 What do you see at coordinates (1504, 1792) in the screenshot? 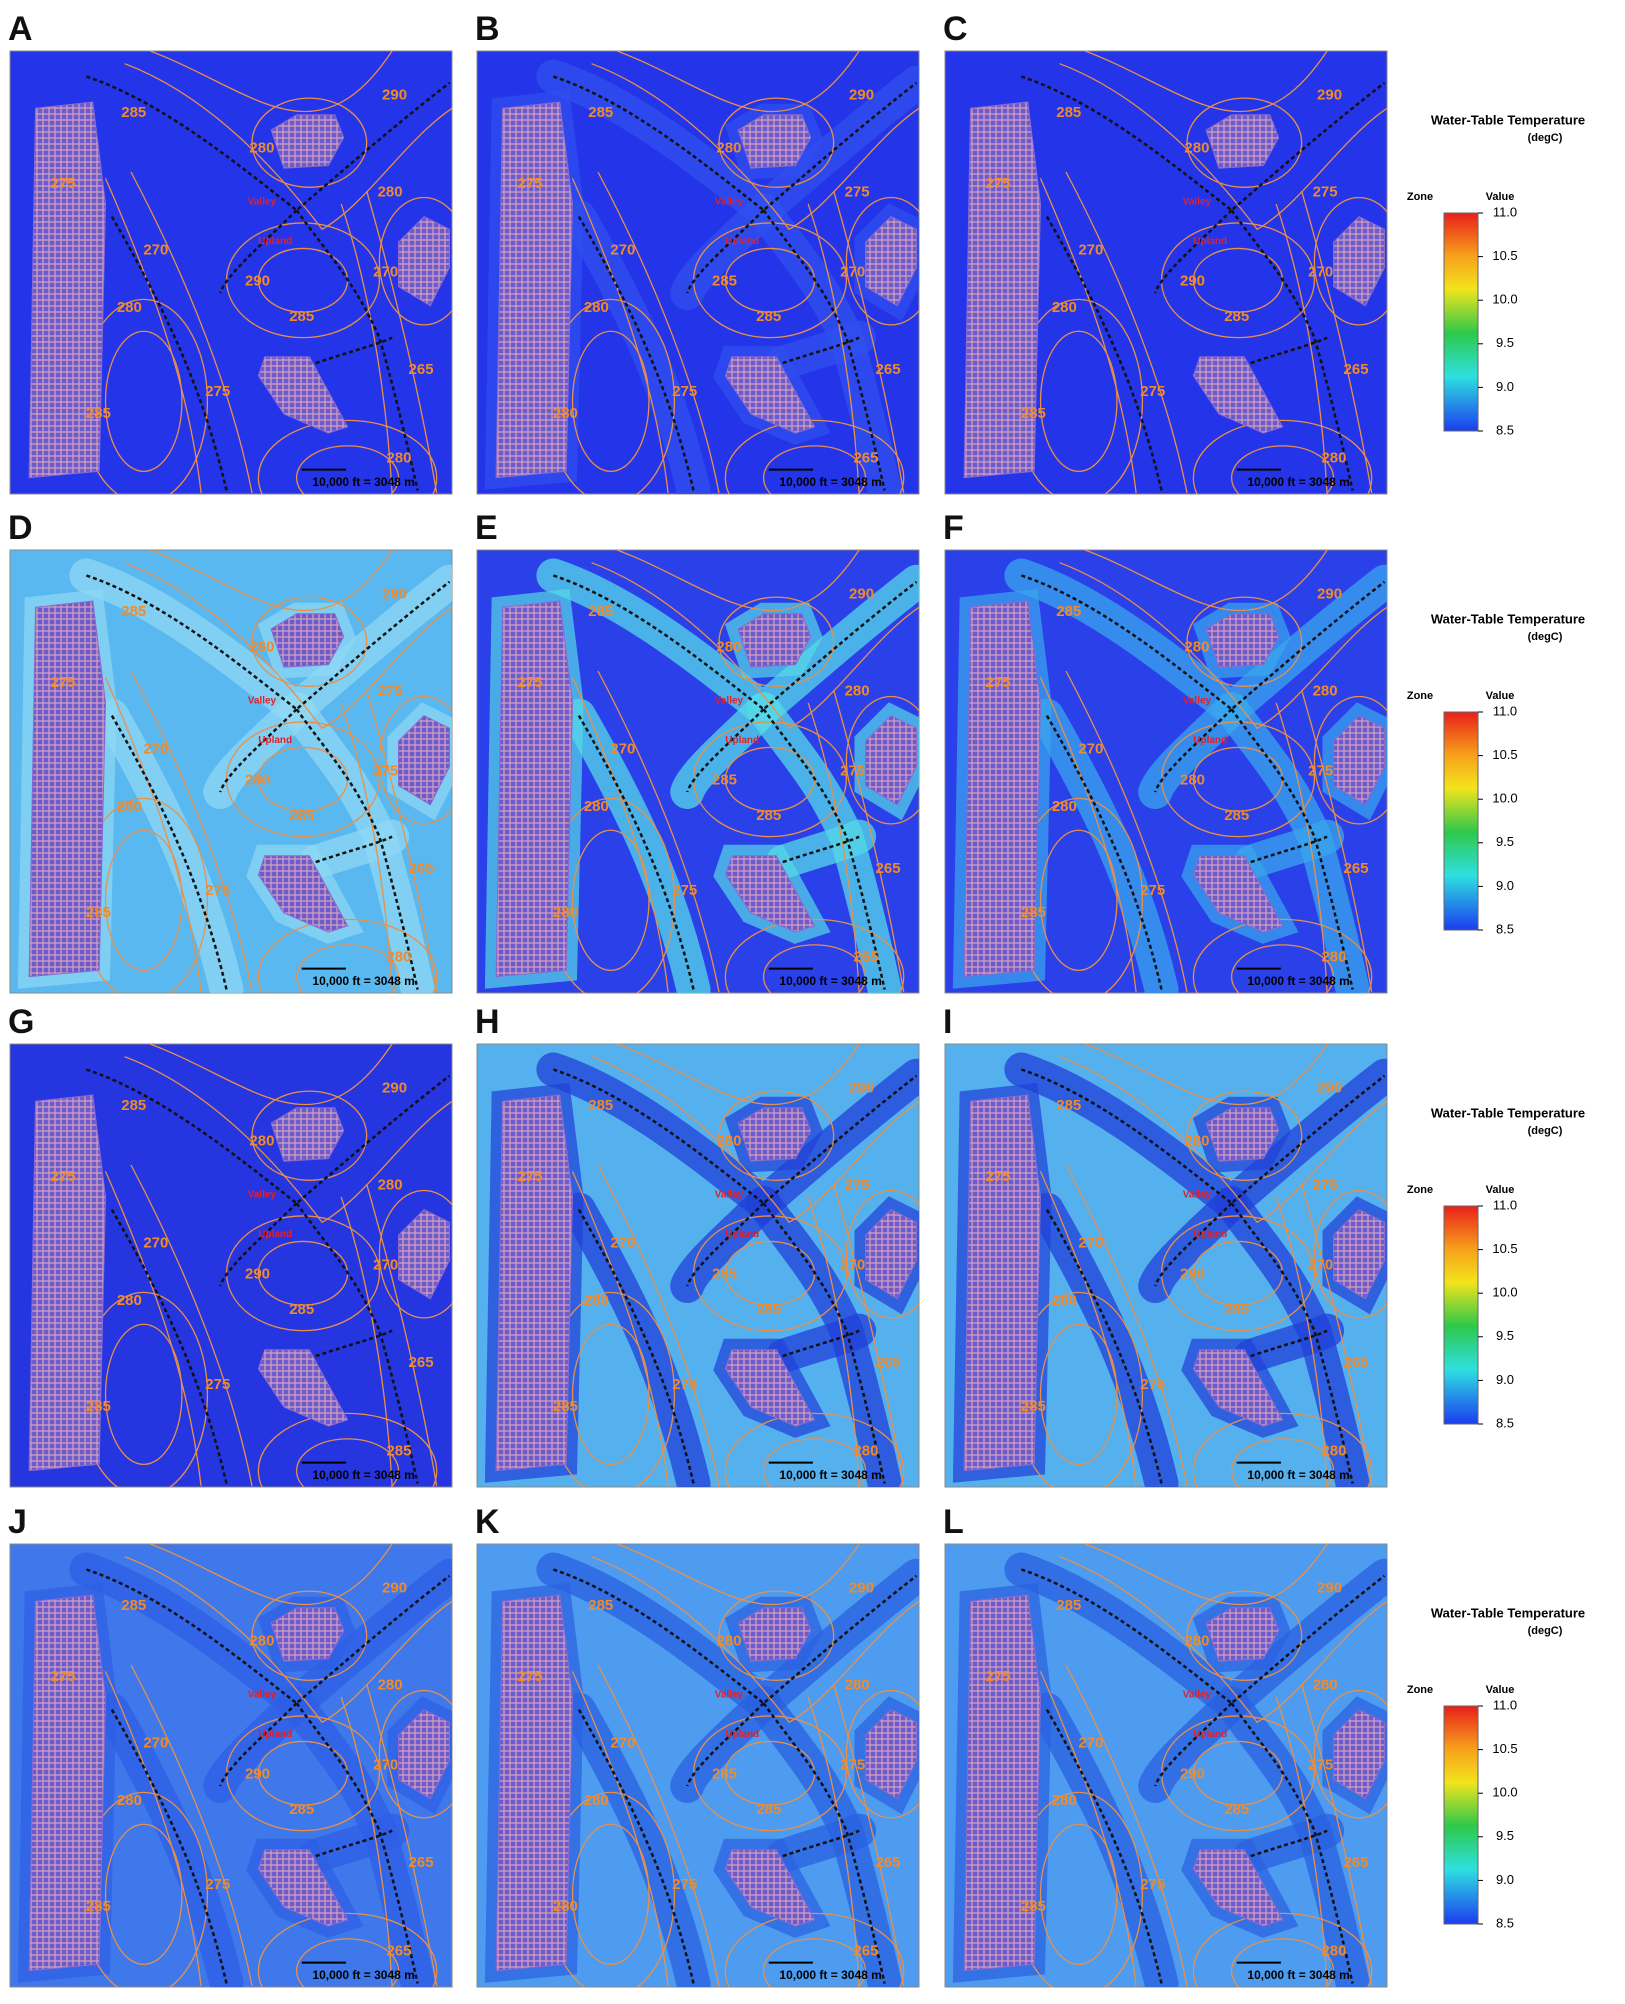
I see `colorbar-tick-label: 10.0` at bounding box center [1504, 1792].